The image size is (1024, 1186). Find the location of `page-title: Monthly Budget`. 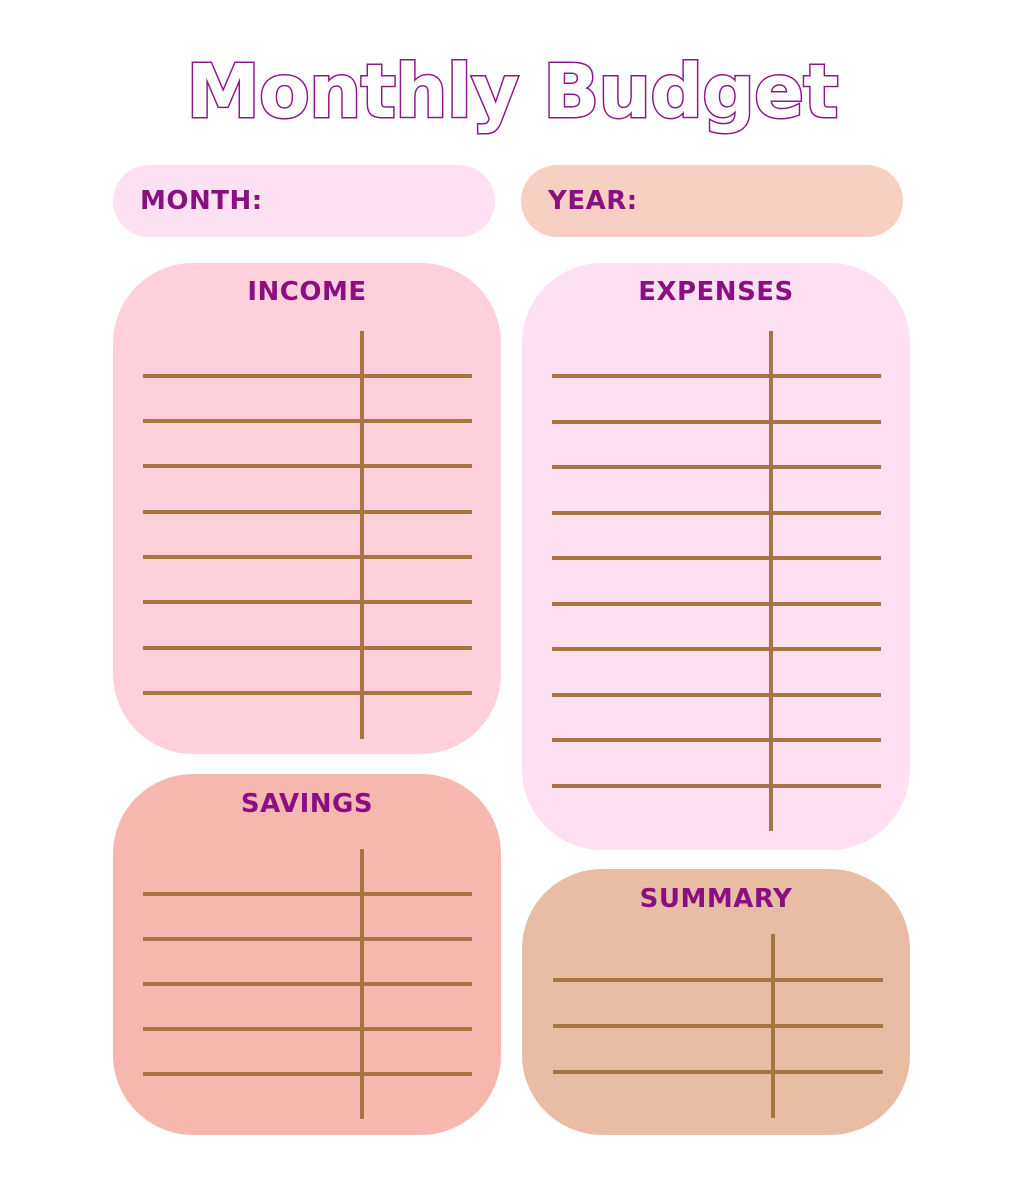

page-title: Monthly Budget is located at coordinates (512, 92).